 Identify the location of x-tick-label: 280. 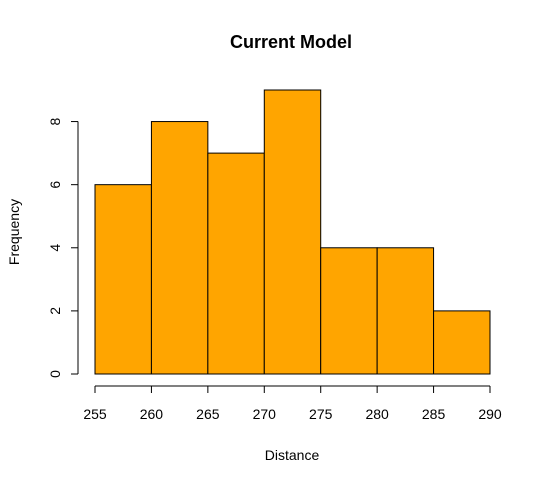
(377, 414).